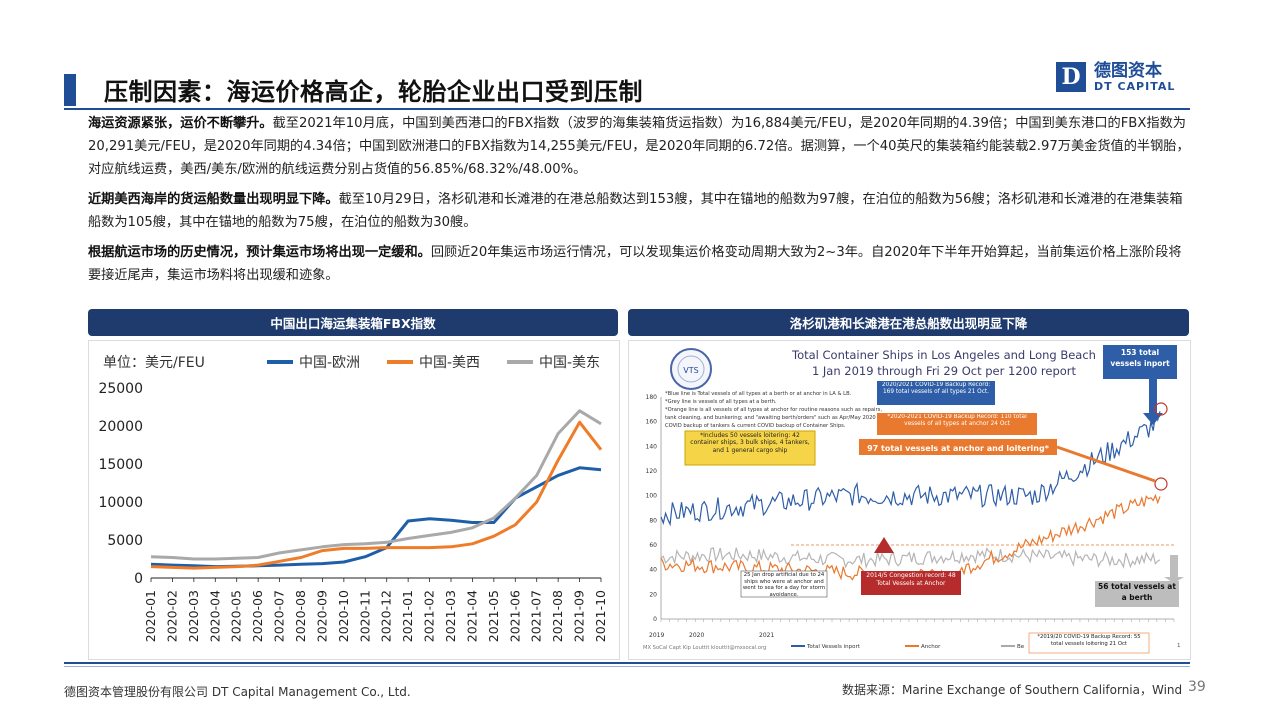 The image size is (1280, 720). Describe the element at coordinates (1161, 409) in the screenshot. I see `peak-highlight-circle` at that location.